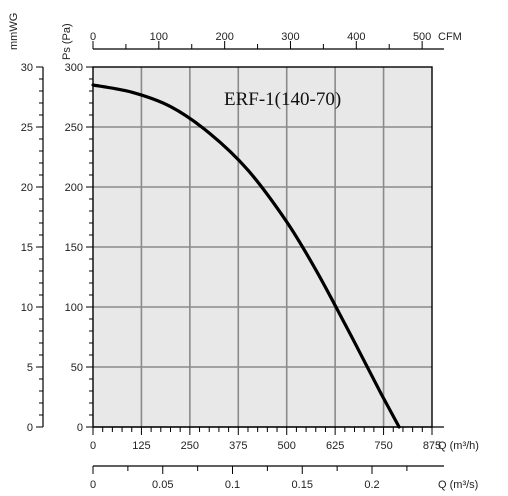 The image size is (508, 496). What do you see at coordinates (141, 446) in the screenshot?
I see `flow-m3h-tick-label: 125` at bounding box center [141, 446].